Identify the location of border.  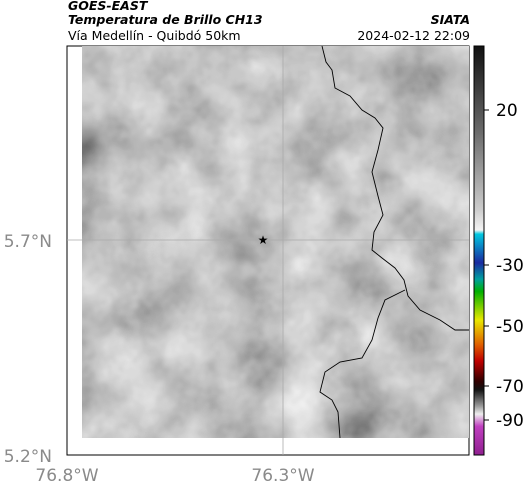
(362, 364).